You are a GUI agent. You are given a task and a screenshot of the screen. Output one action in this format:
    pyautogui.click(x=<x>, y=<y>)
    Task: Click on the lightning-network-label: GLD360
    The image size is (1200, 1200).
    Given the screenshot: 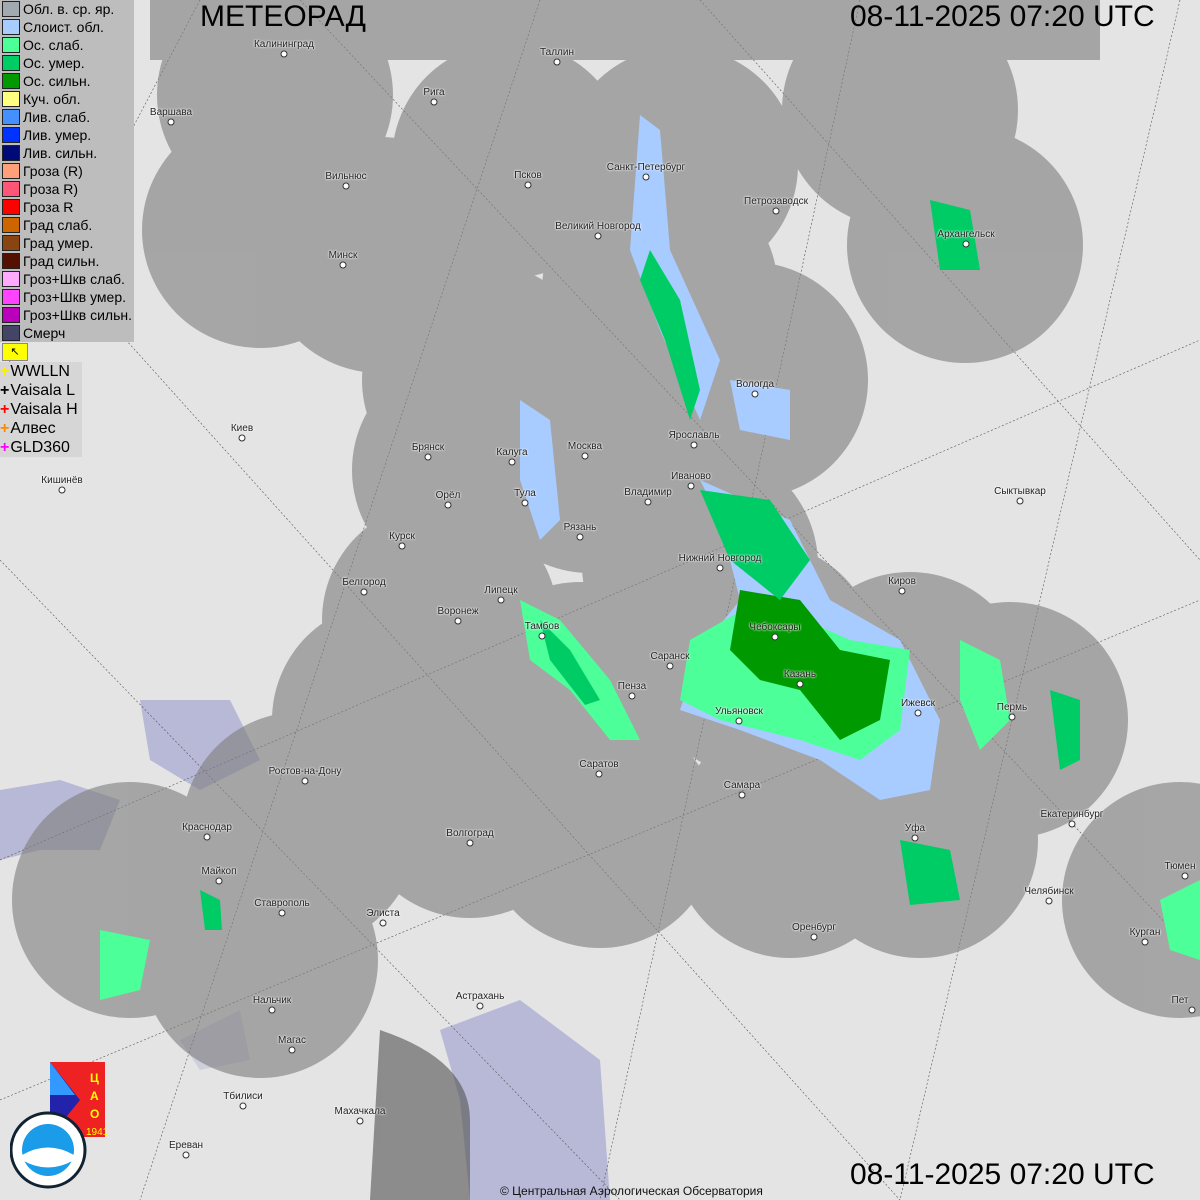 What is the action you would take?
    pyautogui.click(x=40, y=447)
    